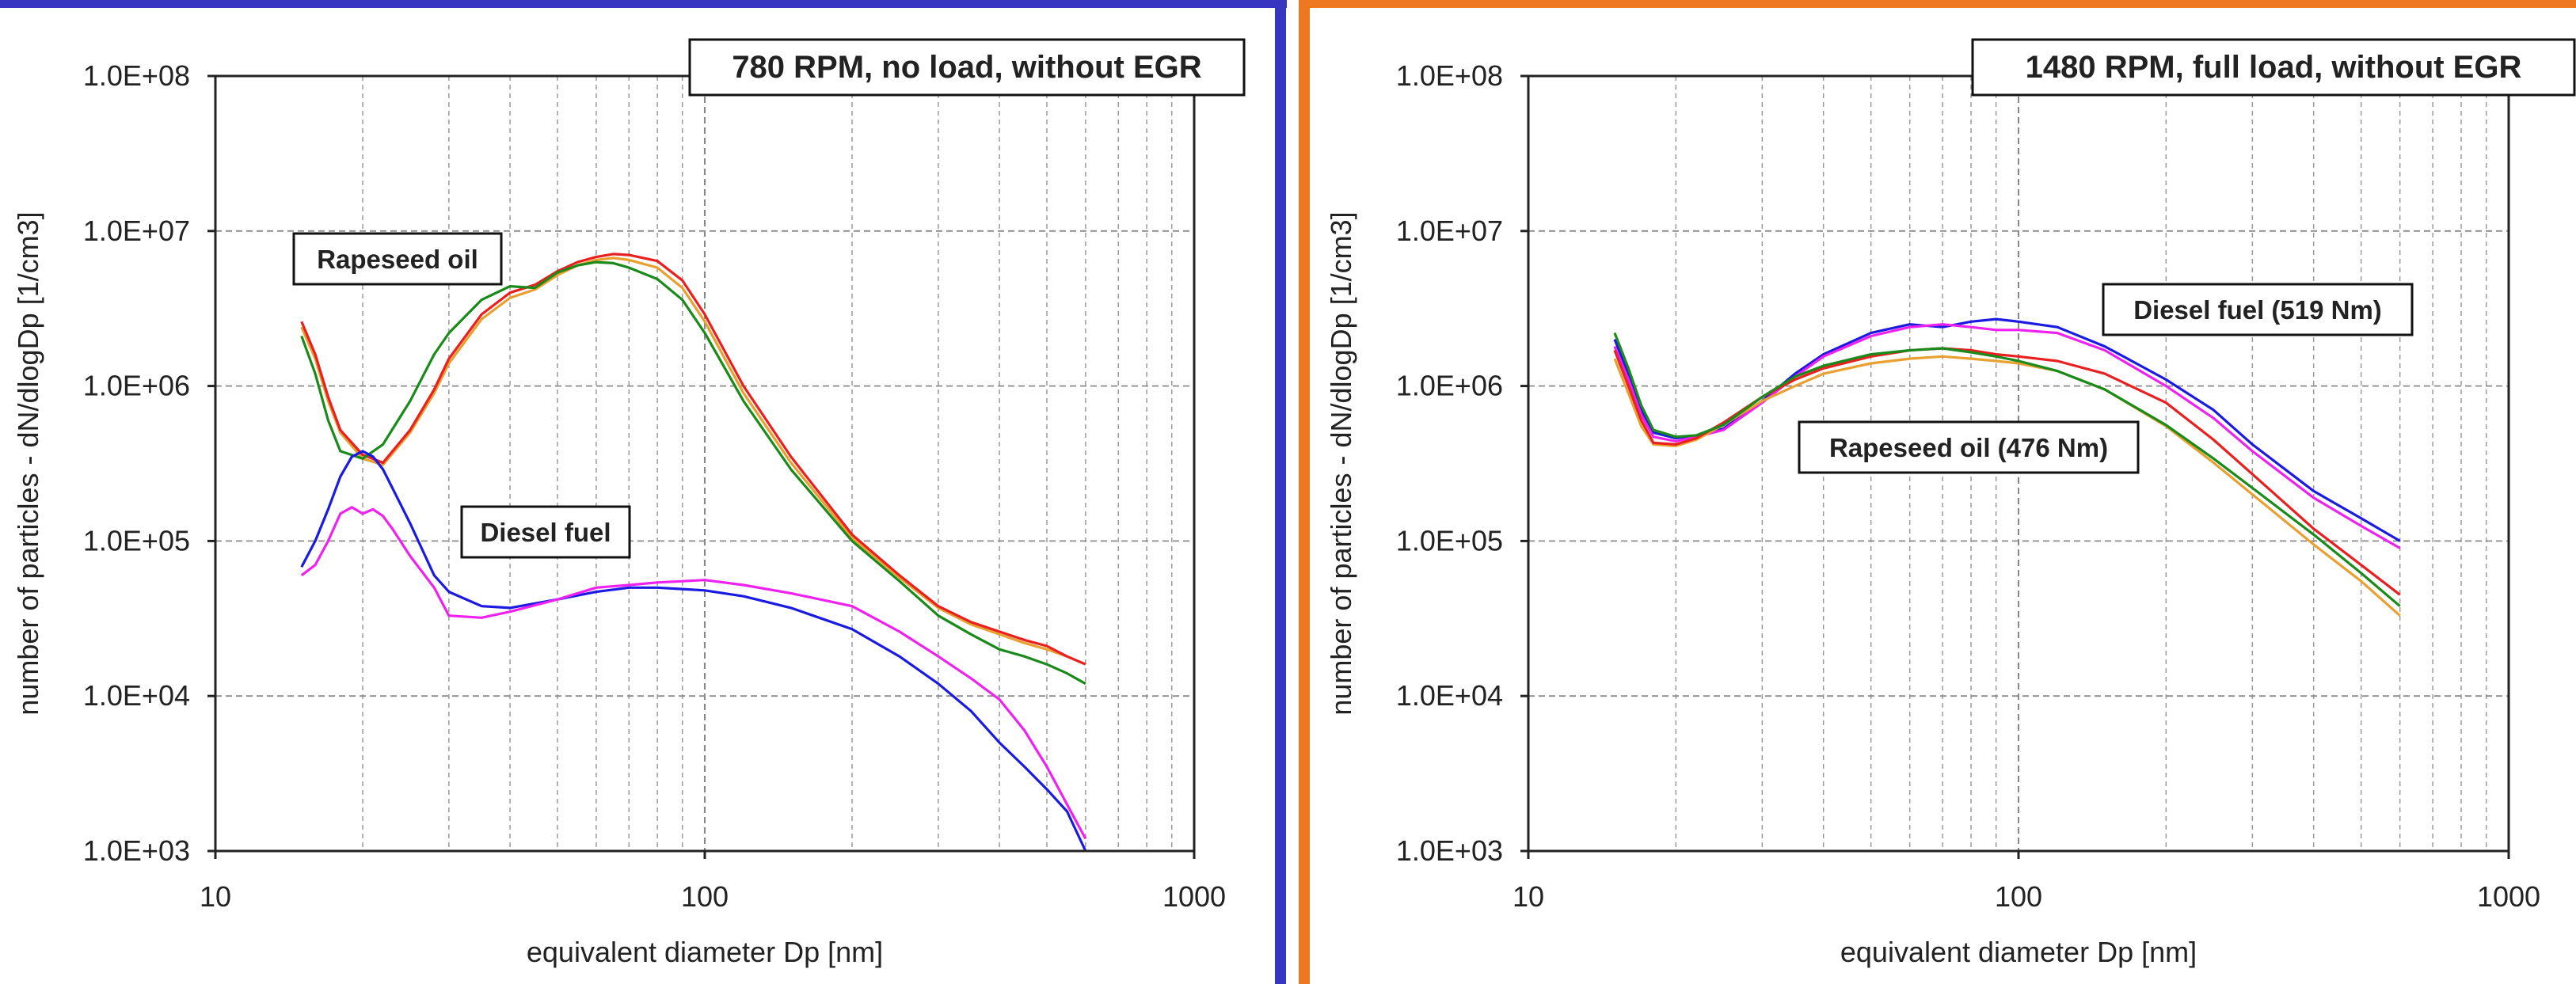  What do you see at coordinates (1341, 463) in the screenshot?
I see `chart-right-y-axis-title: number of particles - dN/dlogDp [1/cm3]` at bounding box center [1341, 463].